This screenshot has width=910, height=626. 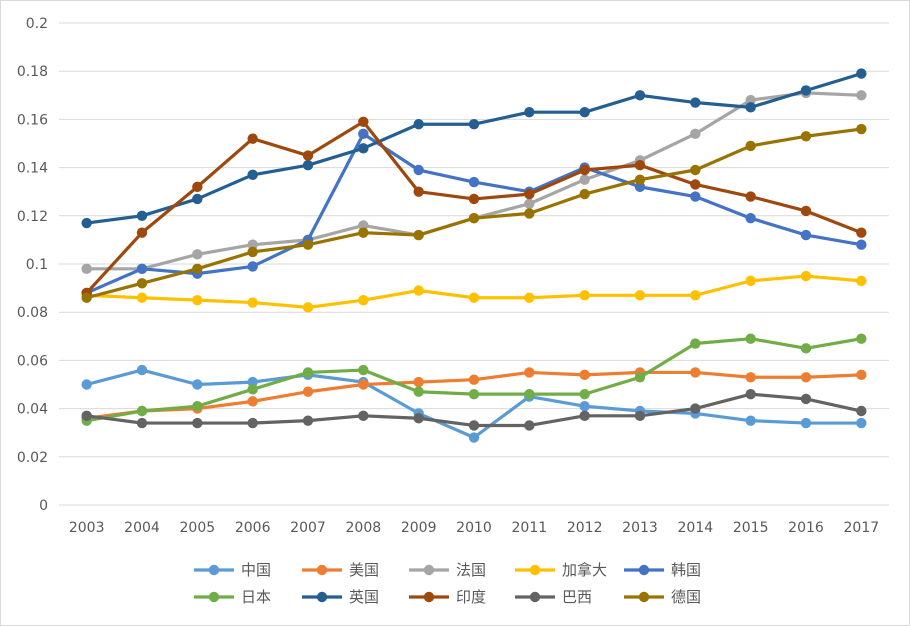 I want to click on legend-item: 加拿大, so click(x=561, y=570).